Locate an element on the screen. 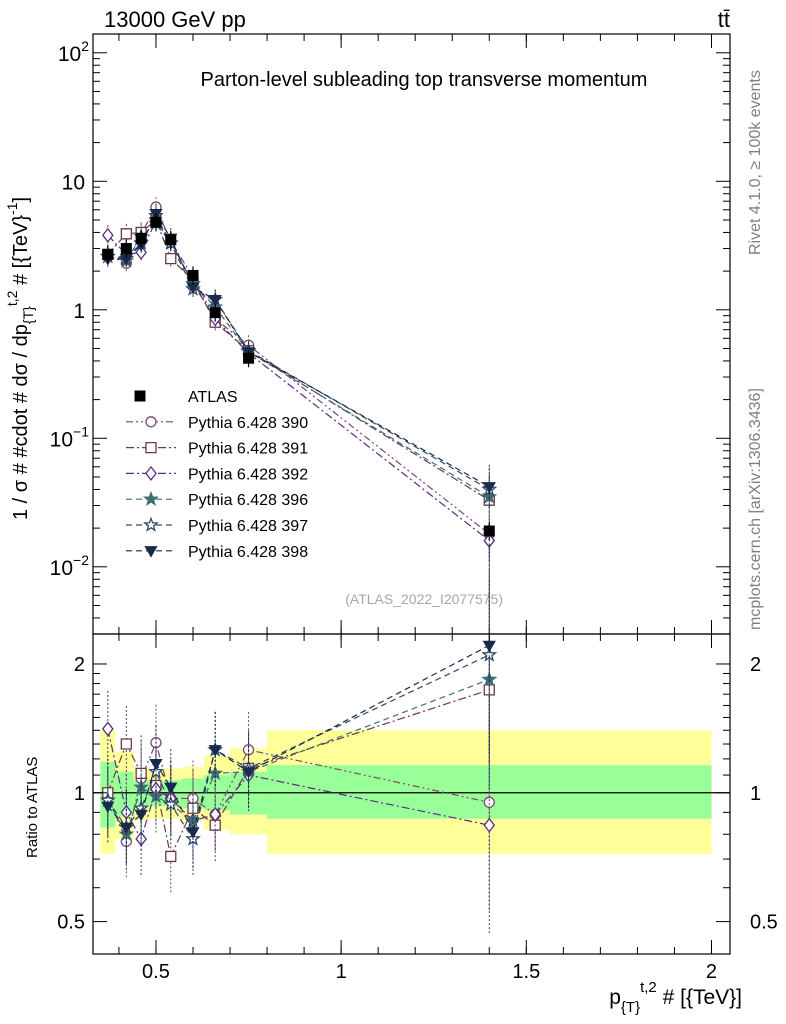  main-y-tick-label: 10 is located at coordinates (73, 182).